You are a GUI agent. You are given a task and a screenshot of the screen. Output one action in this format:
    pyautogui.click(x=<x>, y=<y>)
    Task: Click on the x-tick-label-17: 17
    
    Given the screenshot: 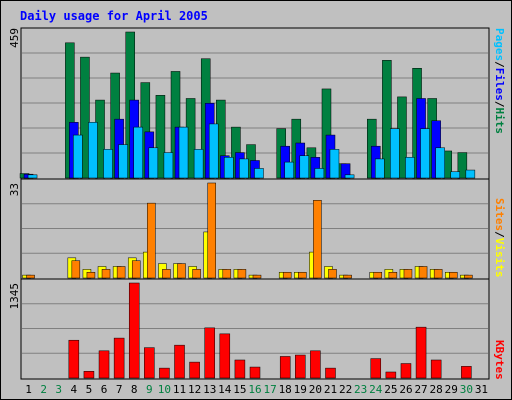 What is the action you would take?
    pyautogui.click(x=269, y=389)
    